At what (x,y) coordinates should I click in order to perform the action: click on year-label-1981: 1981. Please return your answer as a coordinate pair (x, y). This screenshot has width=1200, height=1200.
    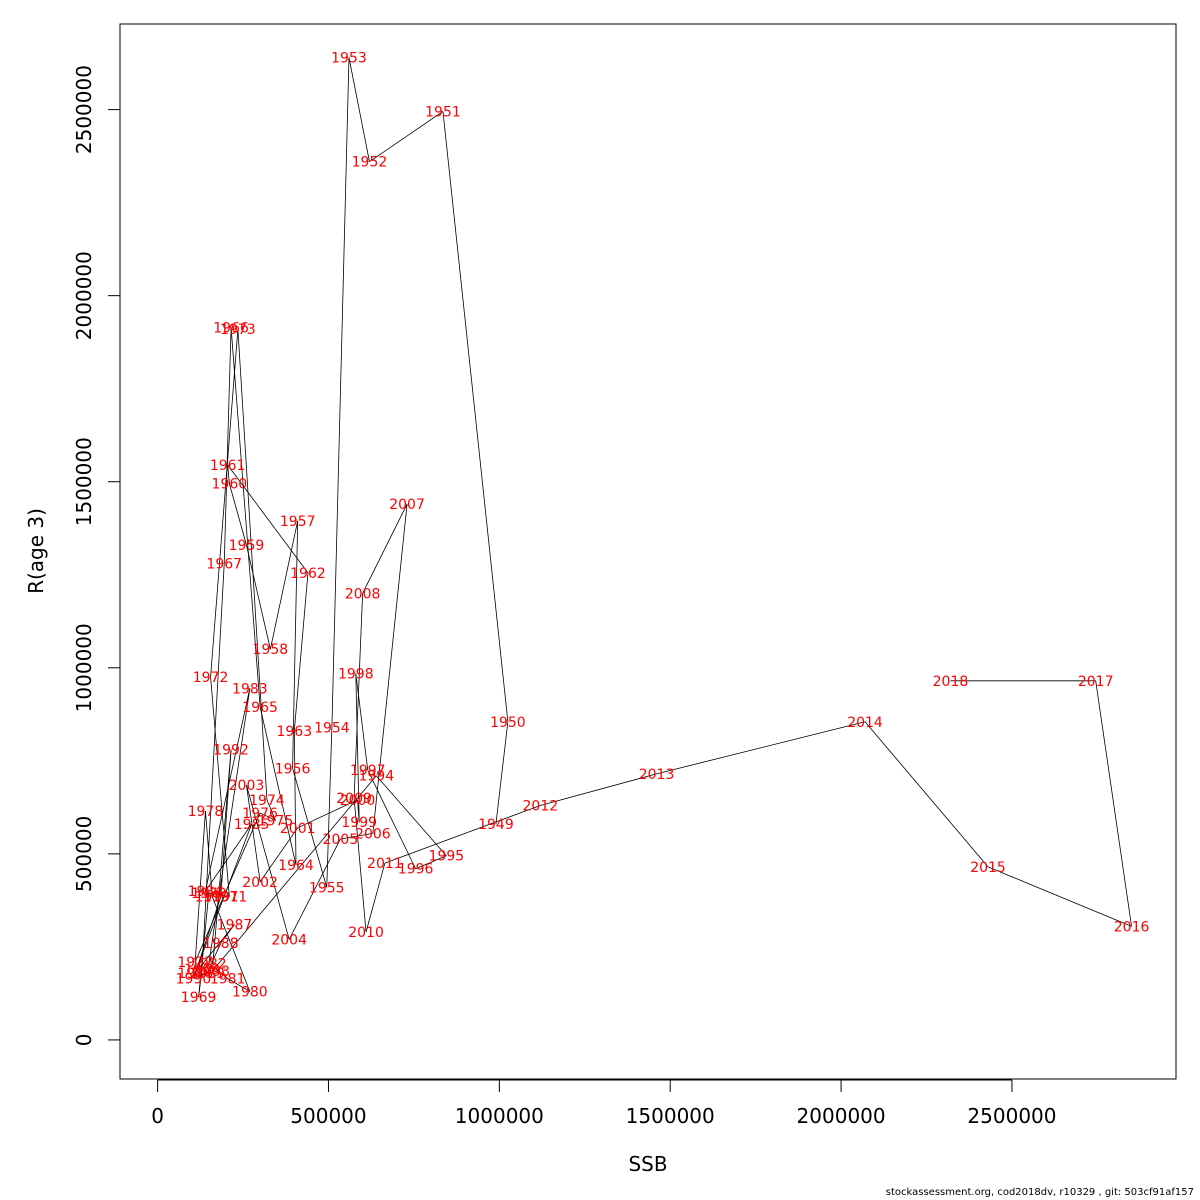
    Looking at the image, I should click on (228, 980).